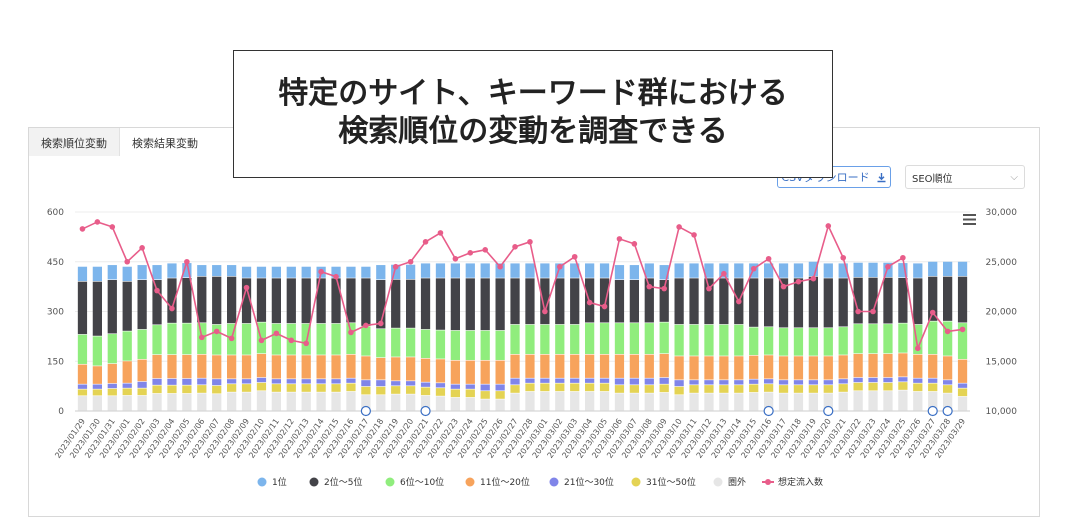  I want to click on legend-symbol, so click(262, 482).